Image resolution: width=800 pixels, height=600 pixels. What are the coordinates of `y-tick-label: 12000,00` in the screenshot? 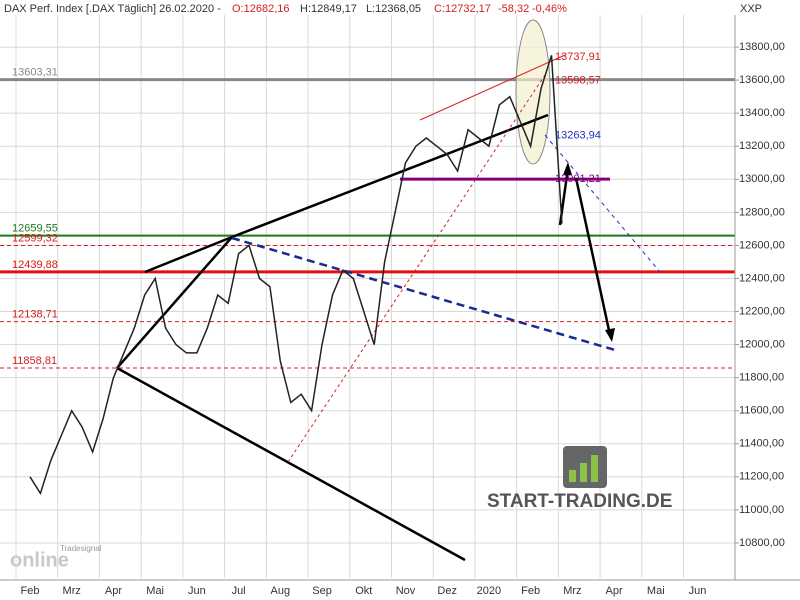 It's located at (762, 345).